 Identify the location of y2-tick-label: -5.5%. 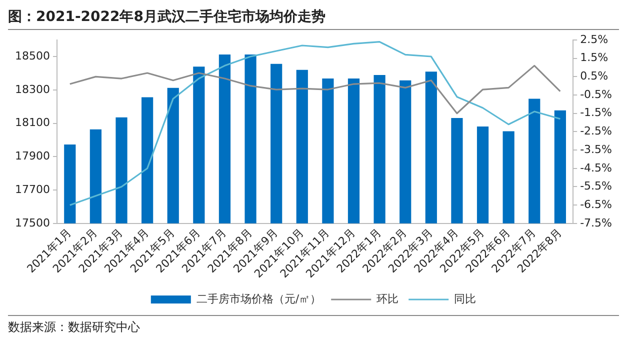
(596, 186).